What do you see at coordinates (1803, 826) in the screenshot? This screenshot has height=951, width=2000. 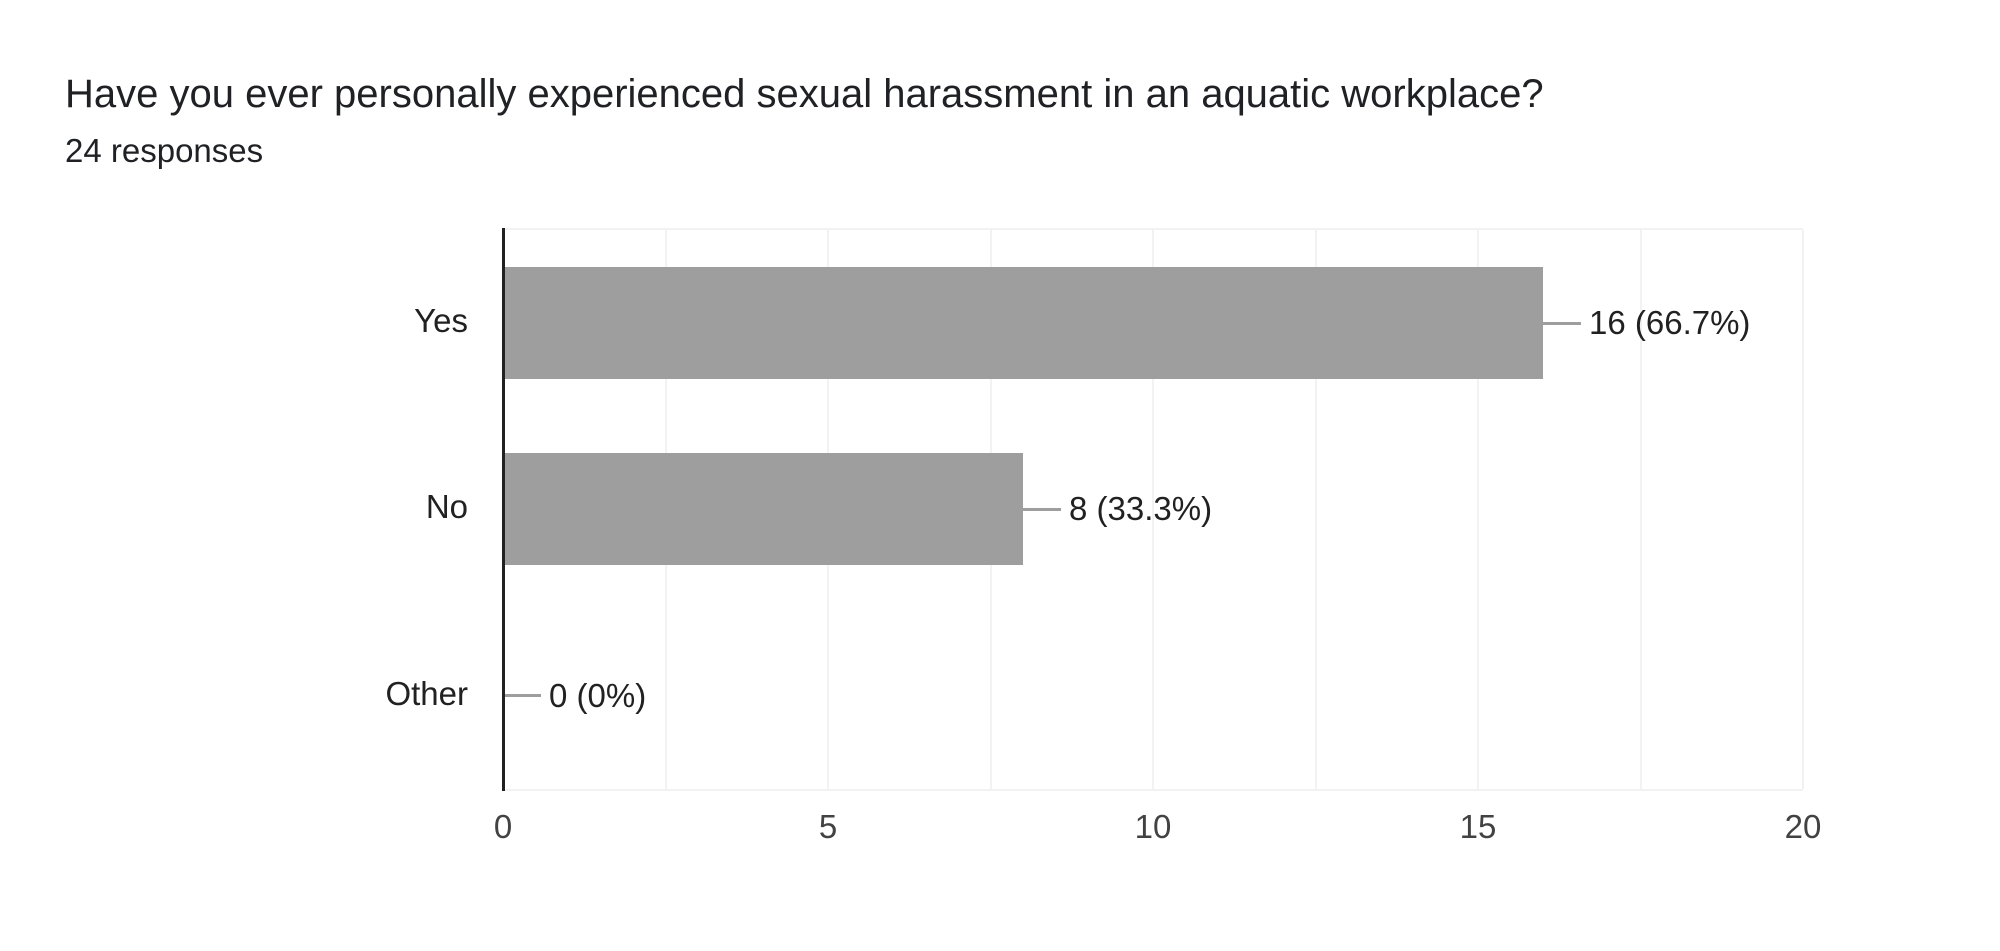 I see `x-tick-label: 20` at bounding box center [1803, 826].